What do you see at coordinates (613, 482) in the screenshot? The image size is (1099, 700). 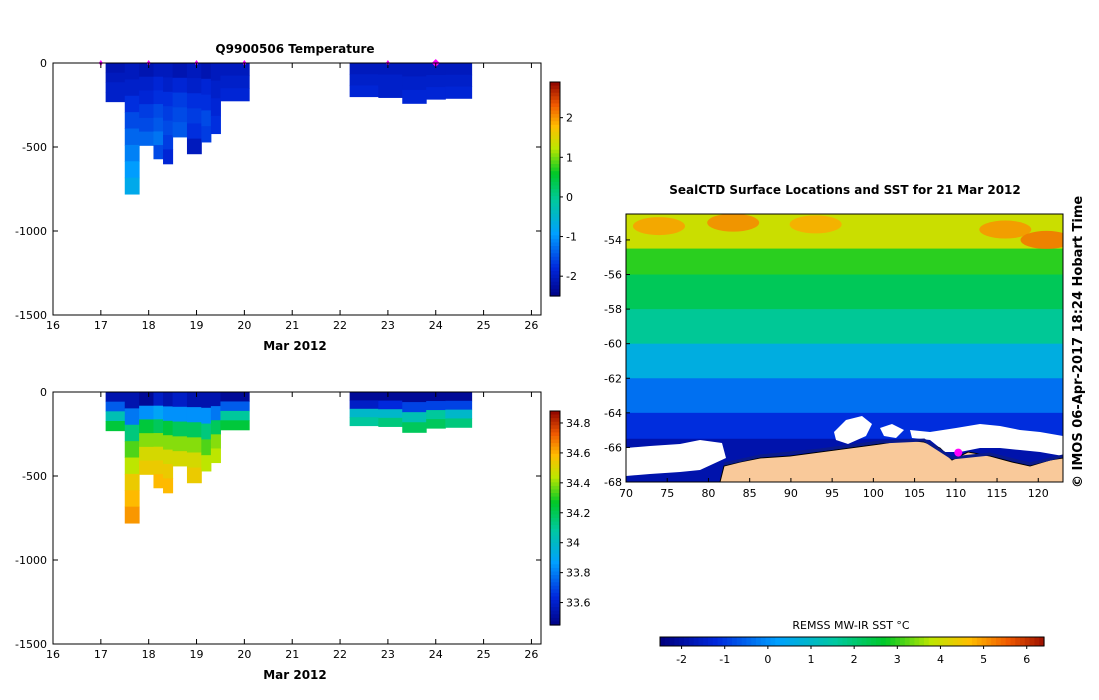 I see `map-y-tick-label: -68` at bounding box center [613, 482].